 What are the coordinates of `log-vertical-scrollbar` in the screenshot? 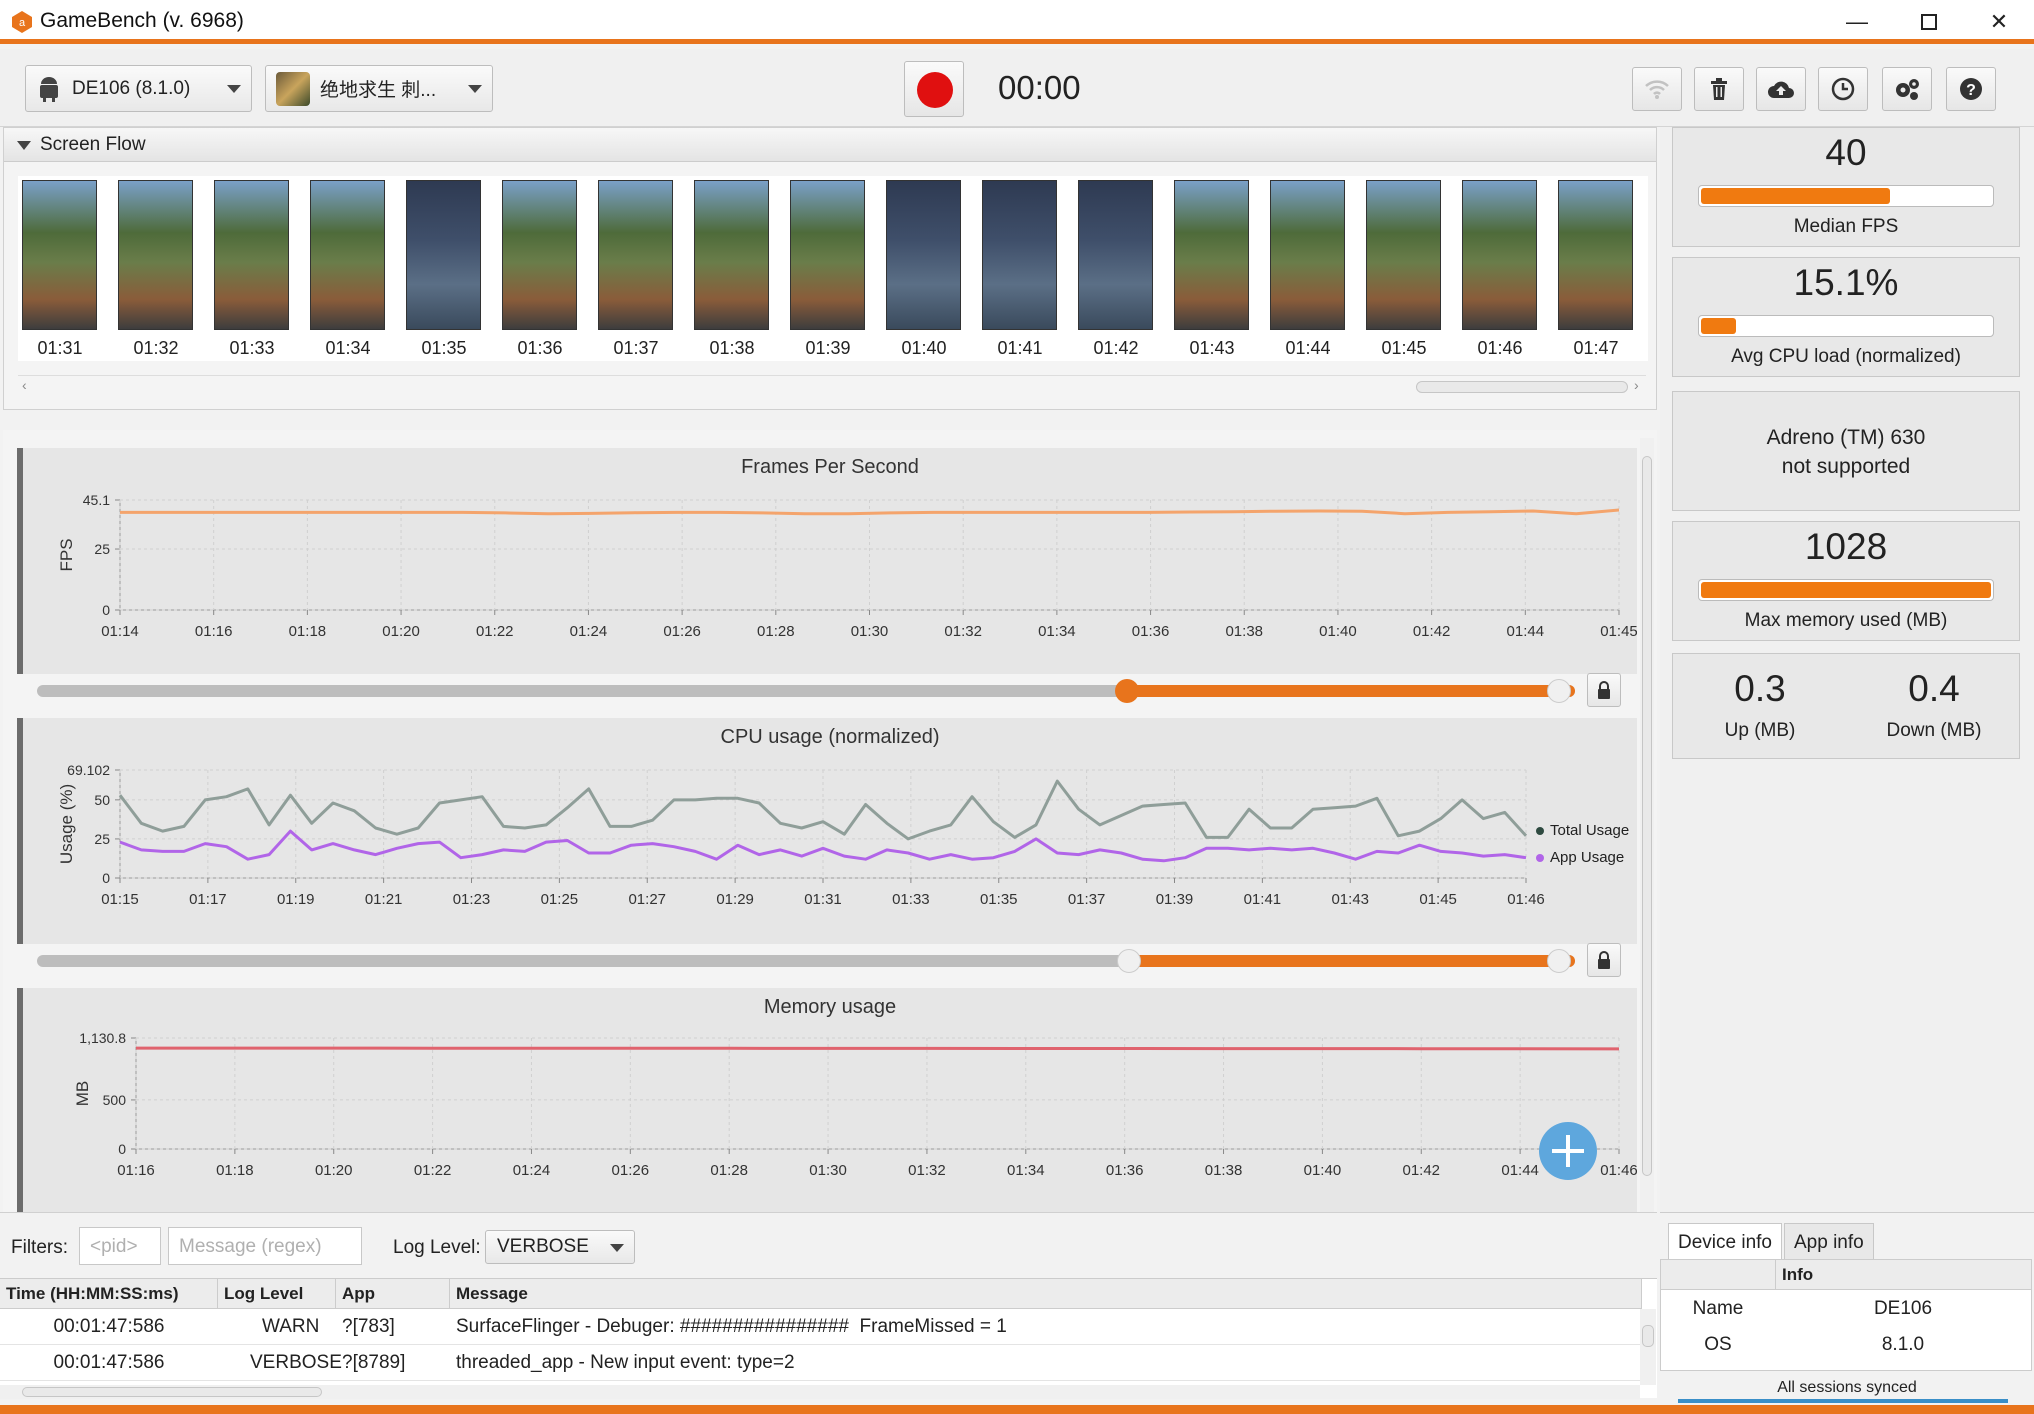 It's located at (1648, 1347).